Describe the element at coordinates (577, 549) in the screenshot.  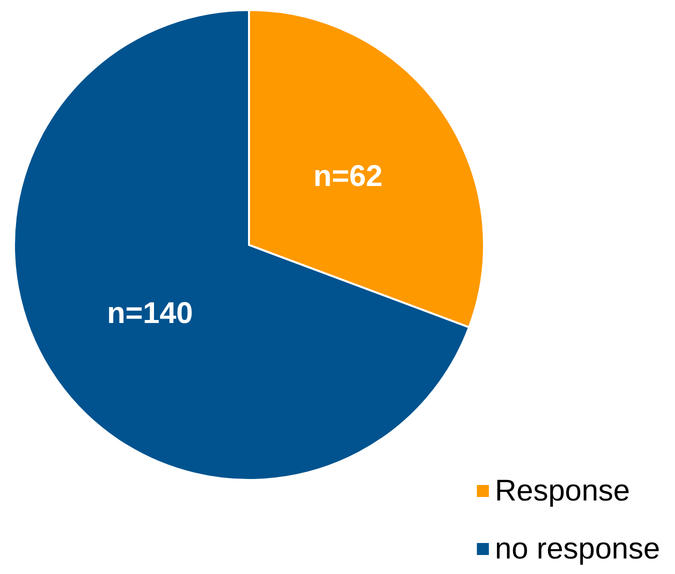
I see `legend-label: no response` at that location.